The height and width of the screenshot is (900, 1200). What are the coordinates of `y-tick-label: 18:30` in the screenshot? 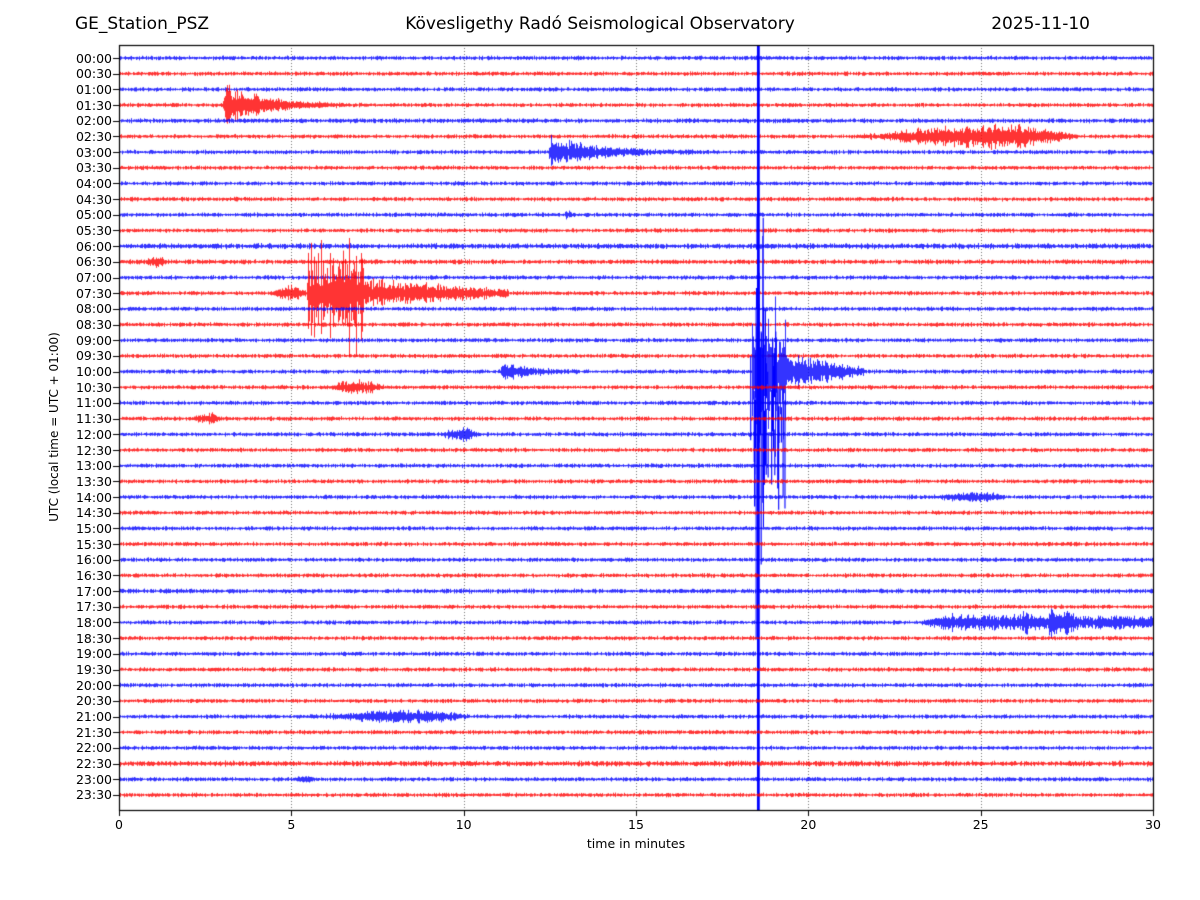 It's located at (93, 638).